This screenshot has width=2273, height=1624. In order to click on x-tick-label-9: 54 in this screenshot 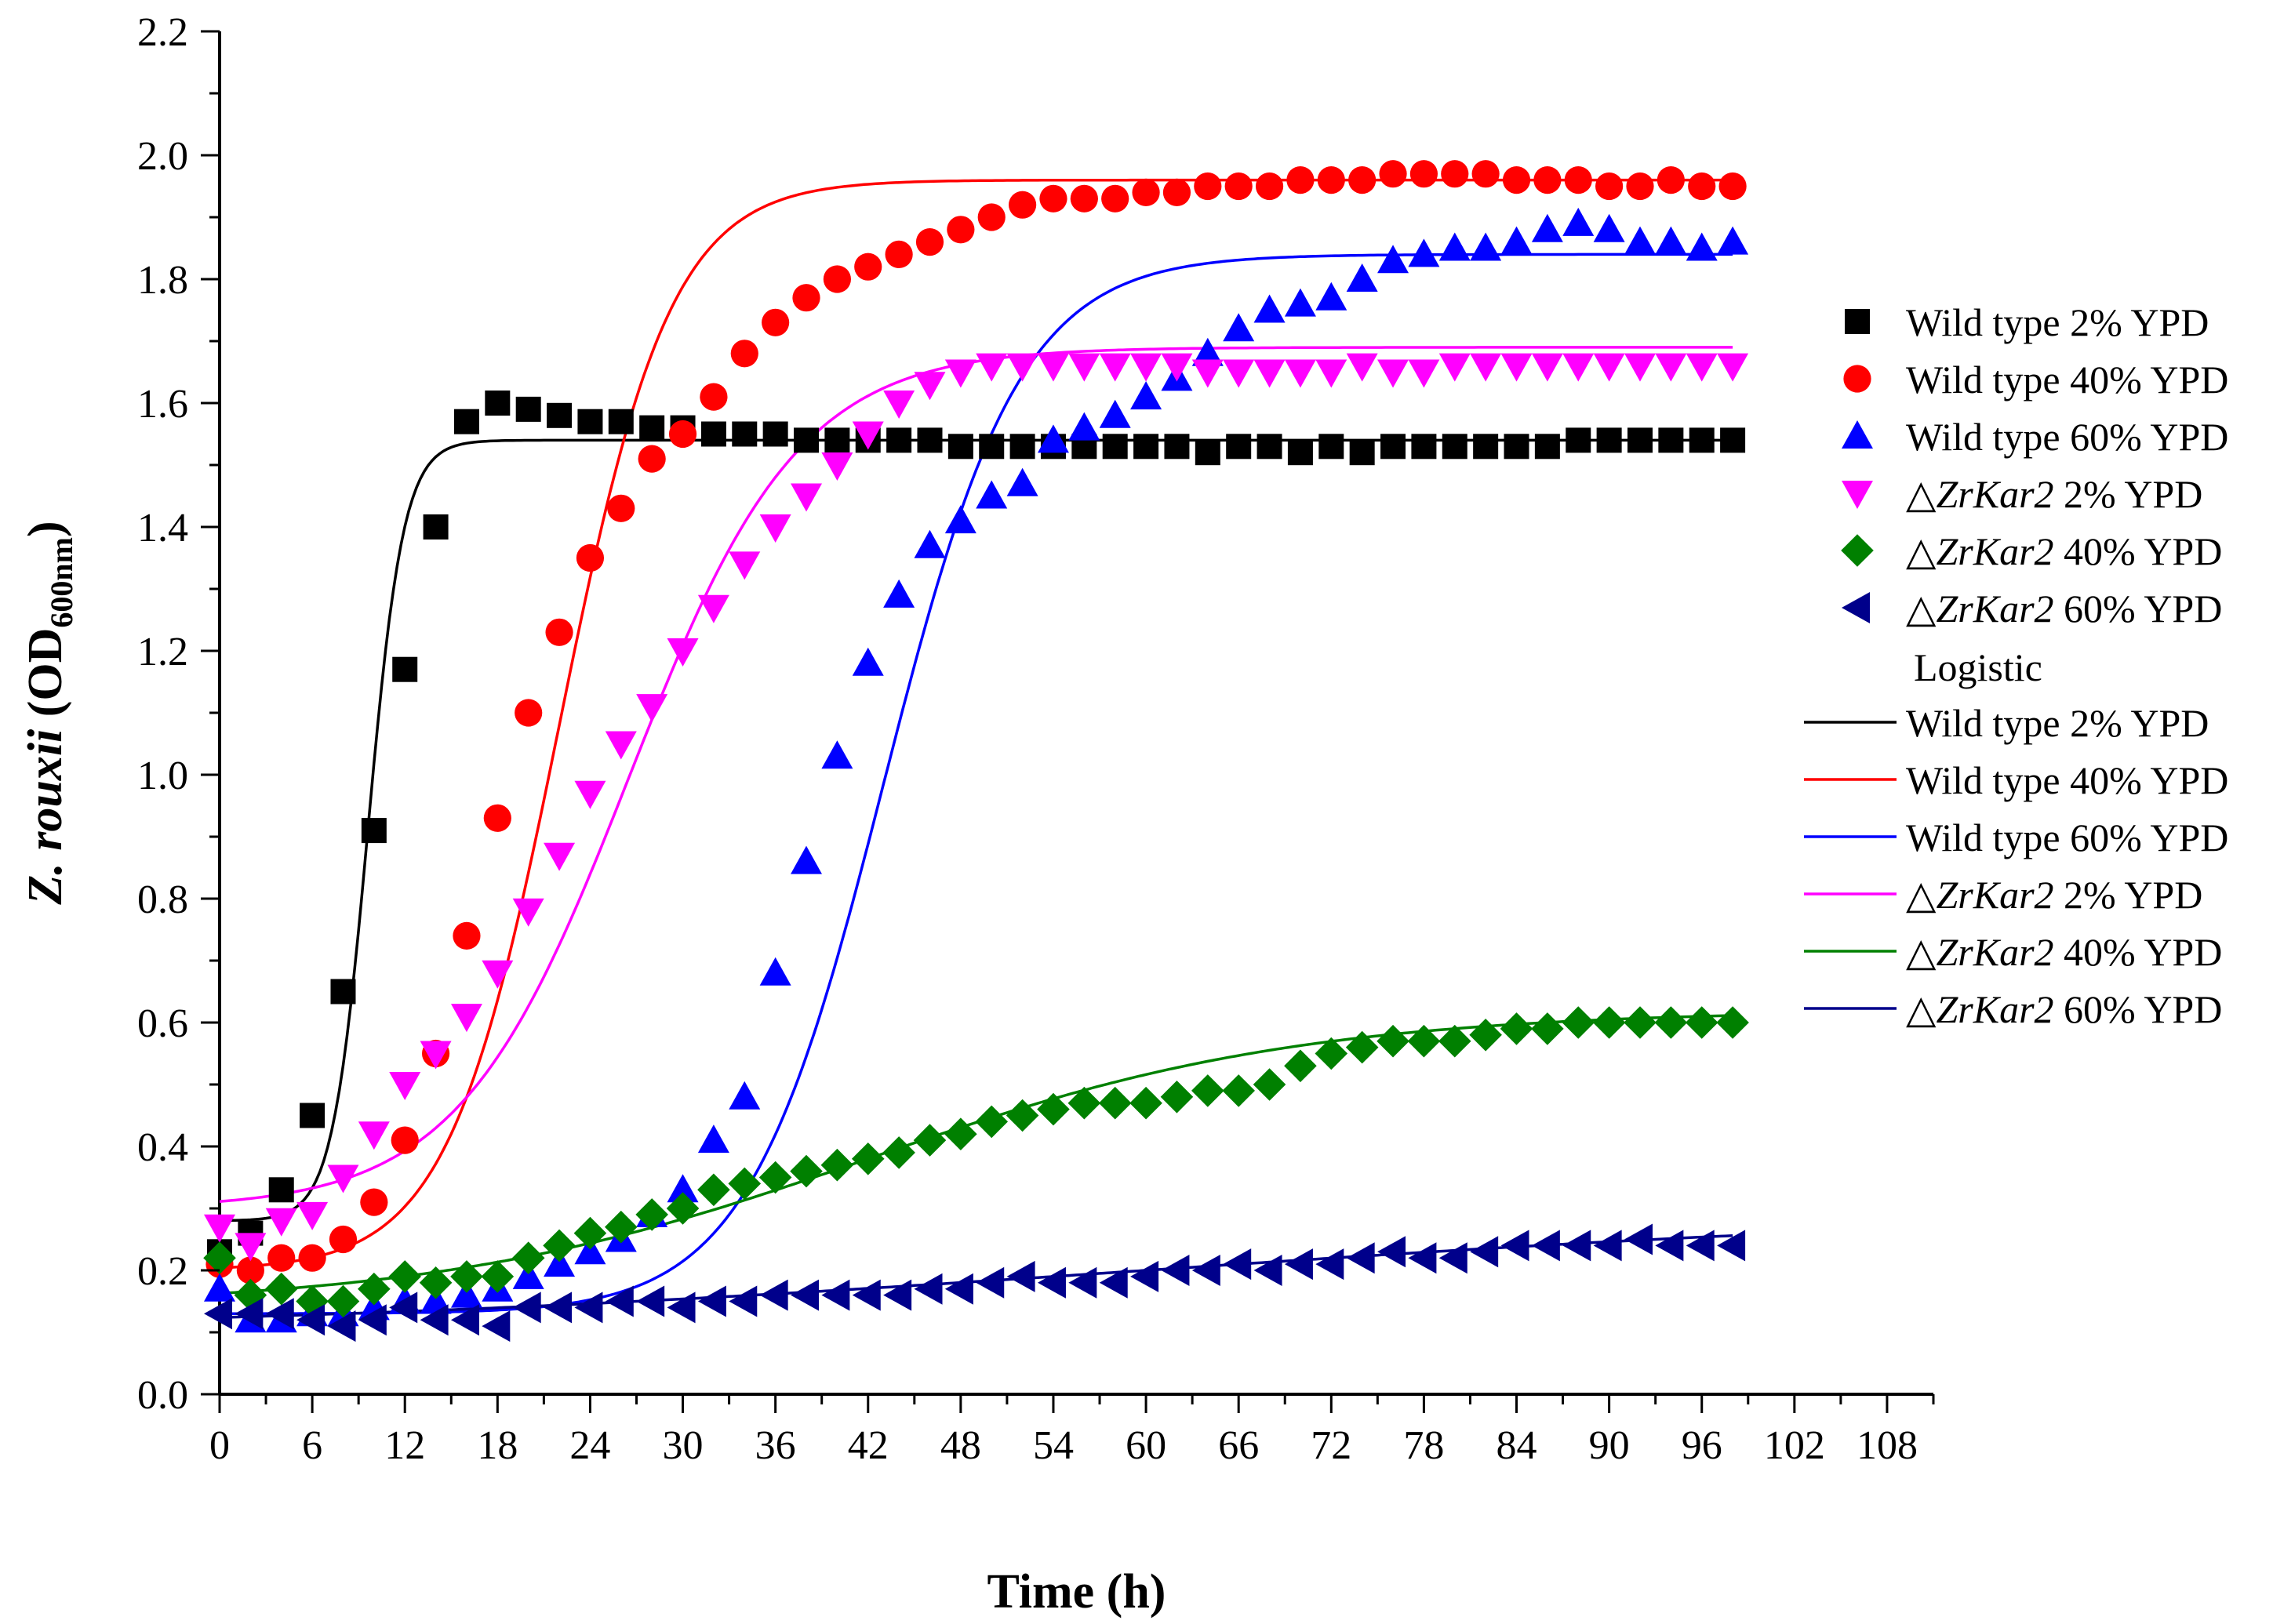, I will do `click(1053, 1446)`.